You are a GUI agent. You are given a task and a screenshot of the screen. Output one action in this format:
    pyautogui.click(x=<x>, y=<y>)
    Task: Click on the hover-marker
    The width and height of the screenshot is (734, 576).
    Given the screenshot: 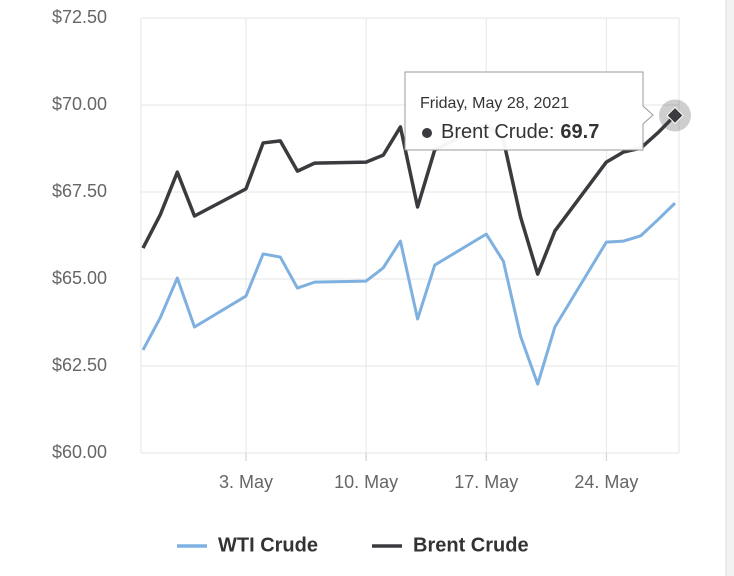 What is the action you would take?
    pyautogui.click(x=675, y=115)
    